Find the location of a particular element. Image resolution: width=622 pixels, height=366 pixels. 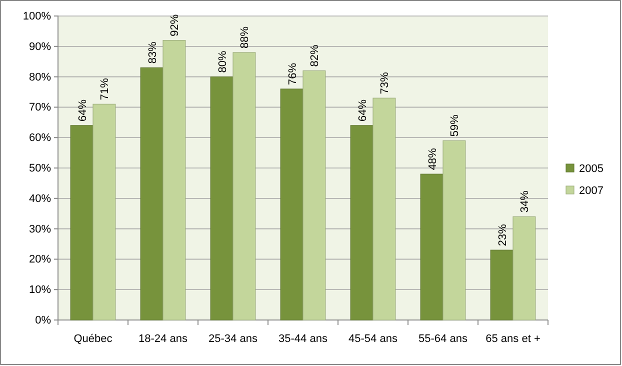

x-tick-label: 25-34 ans is located at coordinates (233, 338).